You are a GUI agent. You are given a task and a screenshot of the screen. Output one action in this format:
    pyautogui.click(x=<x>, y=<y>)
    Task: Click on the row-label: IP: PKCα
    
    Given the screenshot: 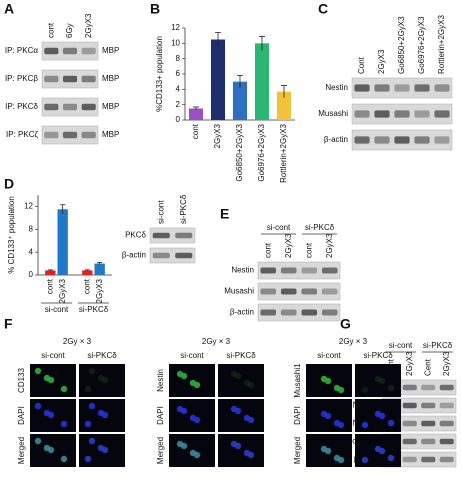 What is the action you would take?
    pyautogui.click(x=21, y=50)
    